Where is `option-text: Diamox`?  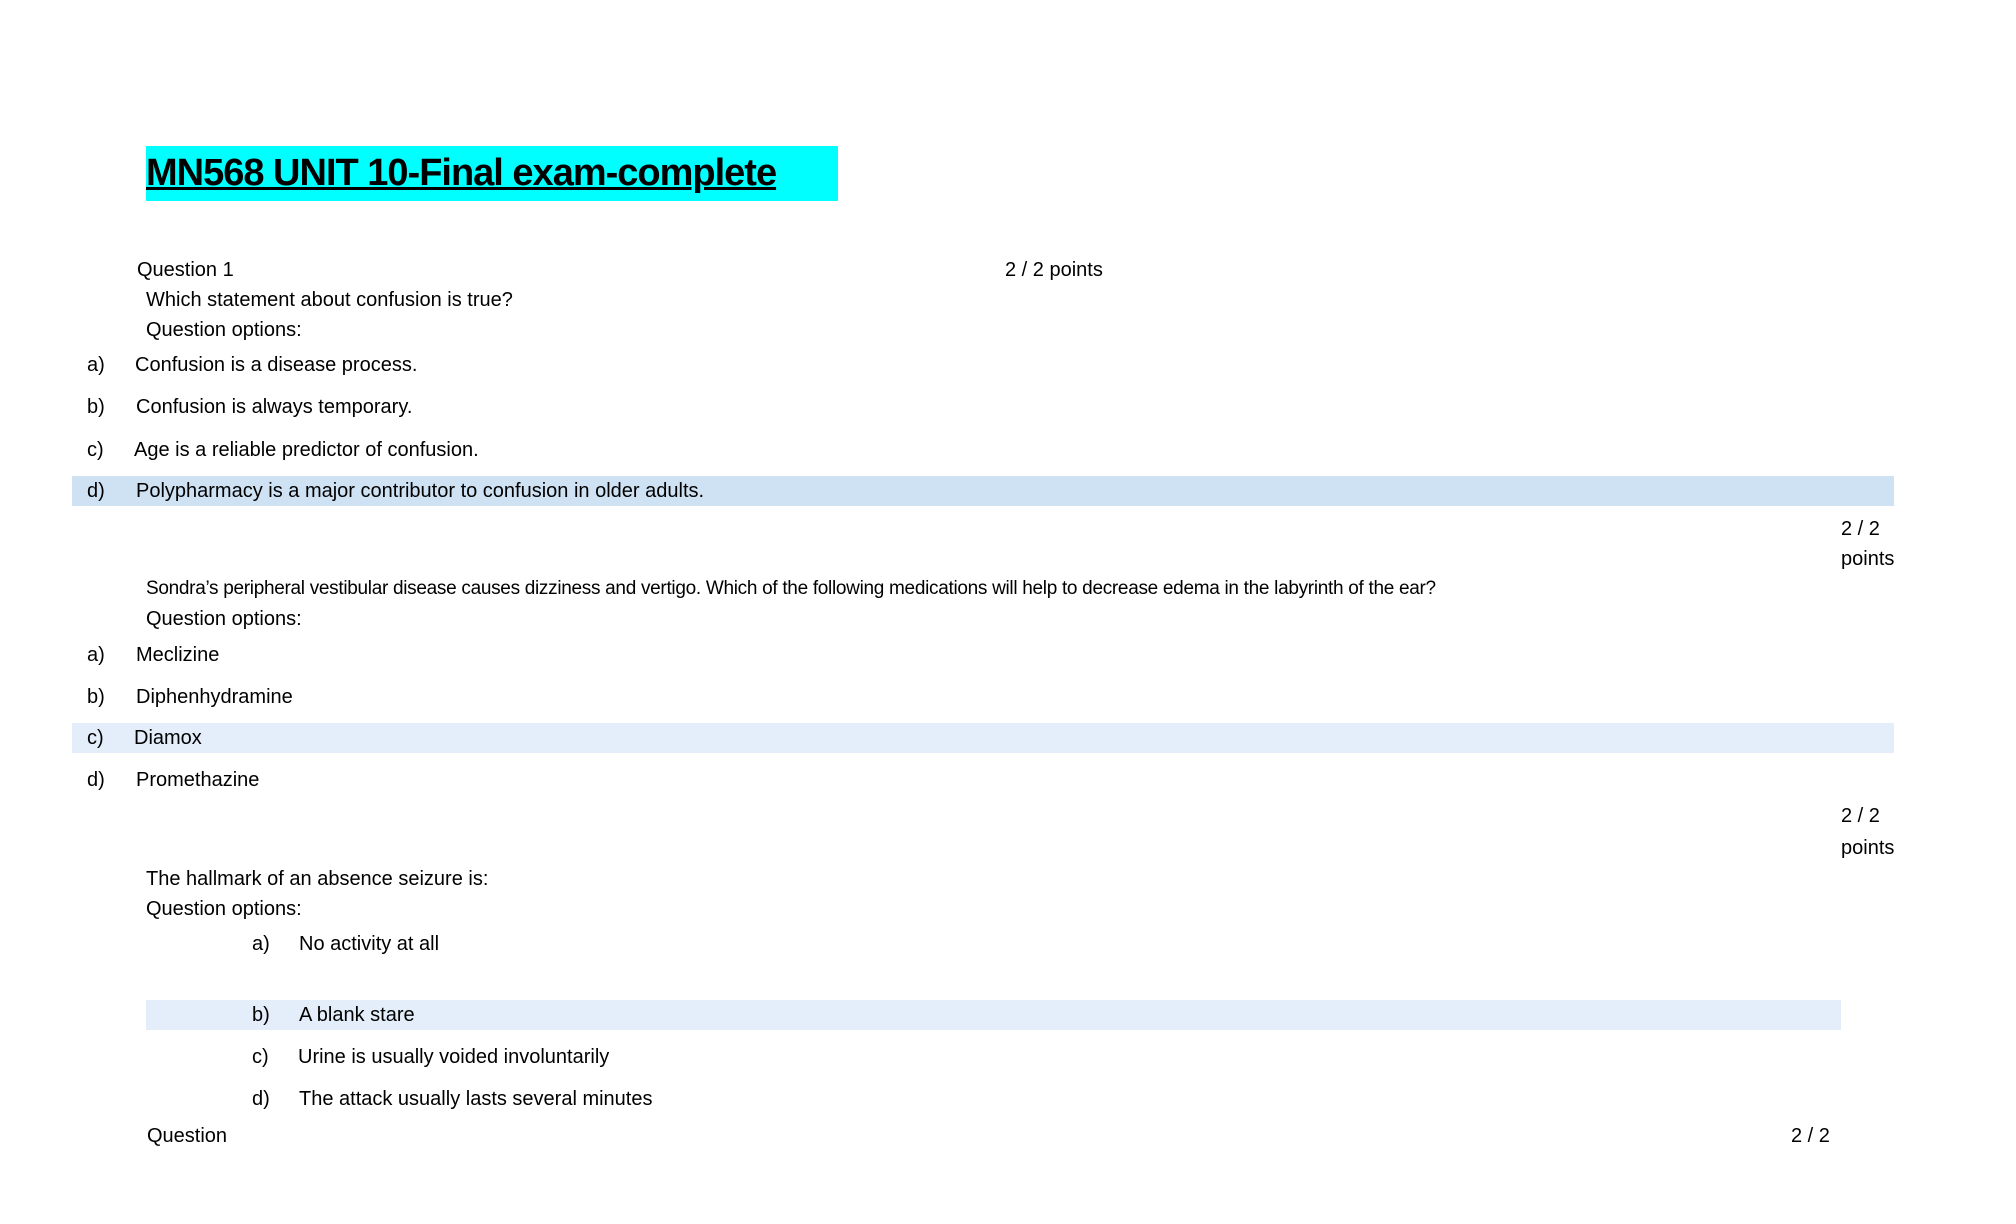 option-text: Diamox is located at coordinates (168, 738).